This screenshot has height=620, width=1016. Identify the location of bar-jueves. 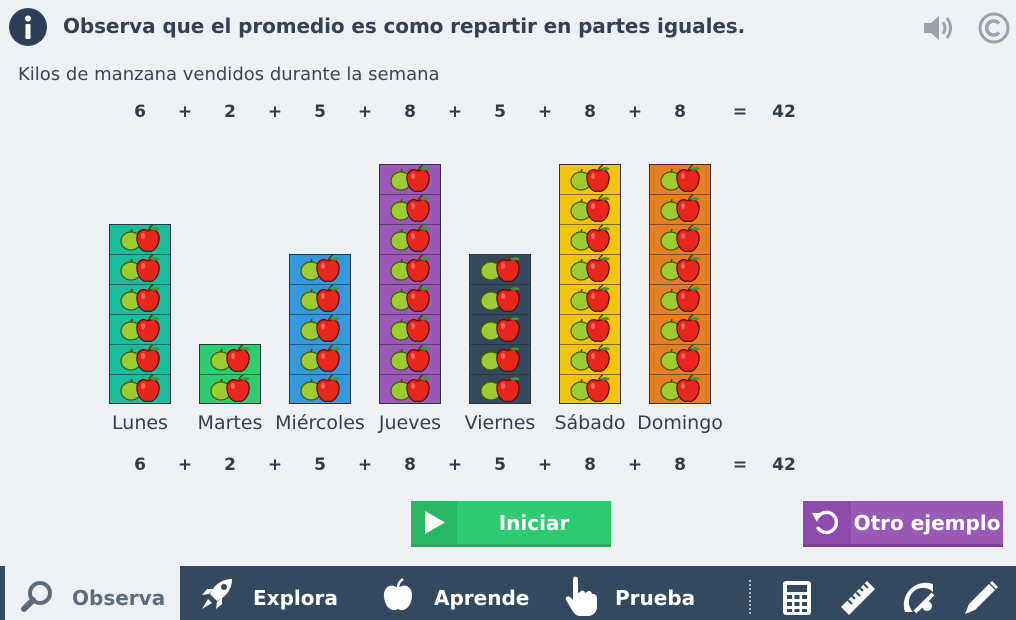
(410, 284).